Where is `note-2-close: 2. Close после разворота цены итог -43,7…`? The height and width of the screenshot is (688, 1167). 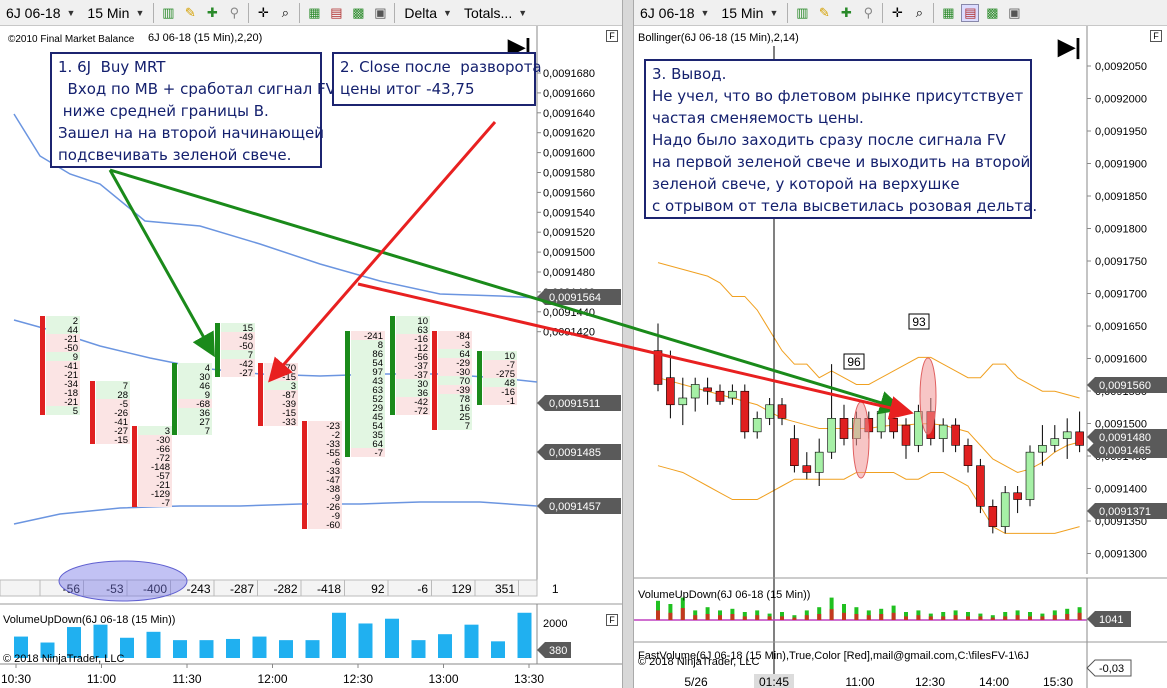
note-2-close: 2. Close после разворота цены итог -43,7… is located at coordinates (437, 79).